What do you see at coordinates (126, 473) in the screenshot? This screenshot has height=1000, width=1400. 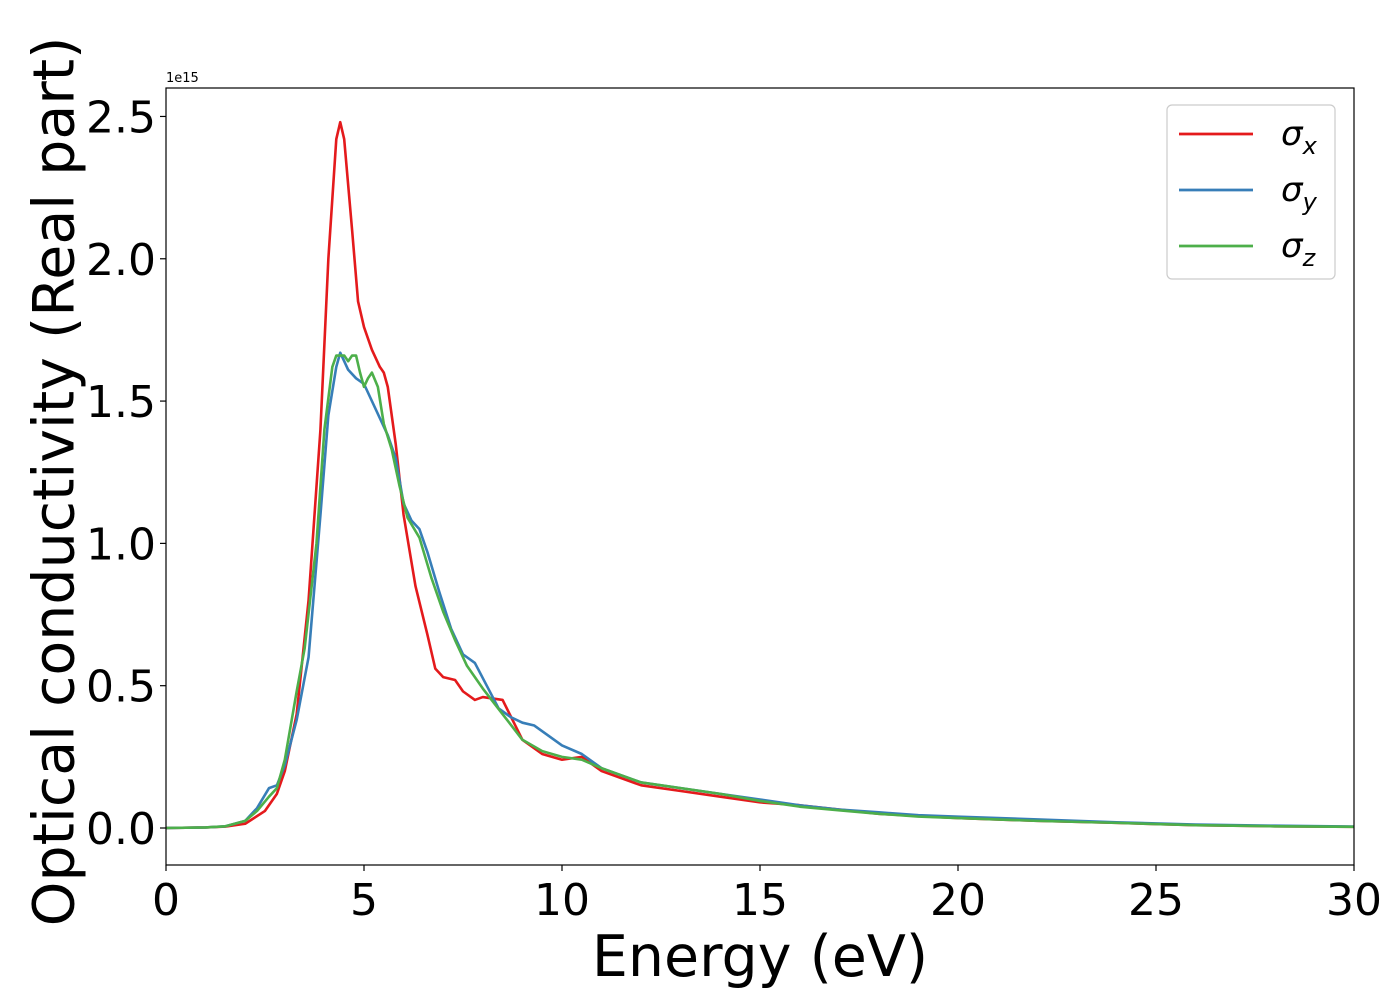 I see `y-axis: 0.0 0.5 1.0 1.5 2.0 2.5` at bounding box center [126, 473].